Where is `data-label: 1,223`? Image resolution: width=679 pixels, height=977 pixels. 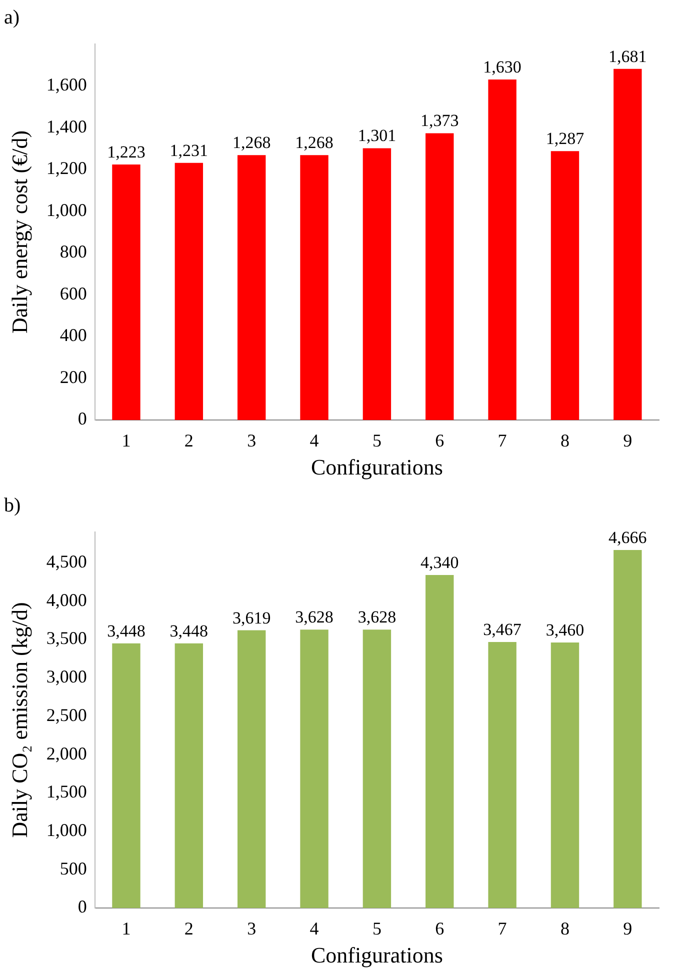 data-label: 1,223 is located at coordinates (126, 152).